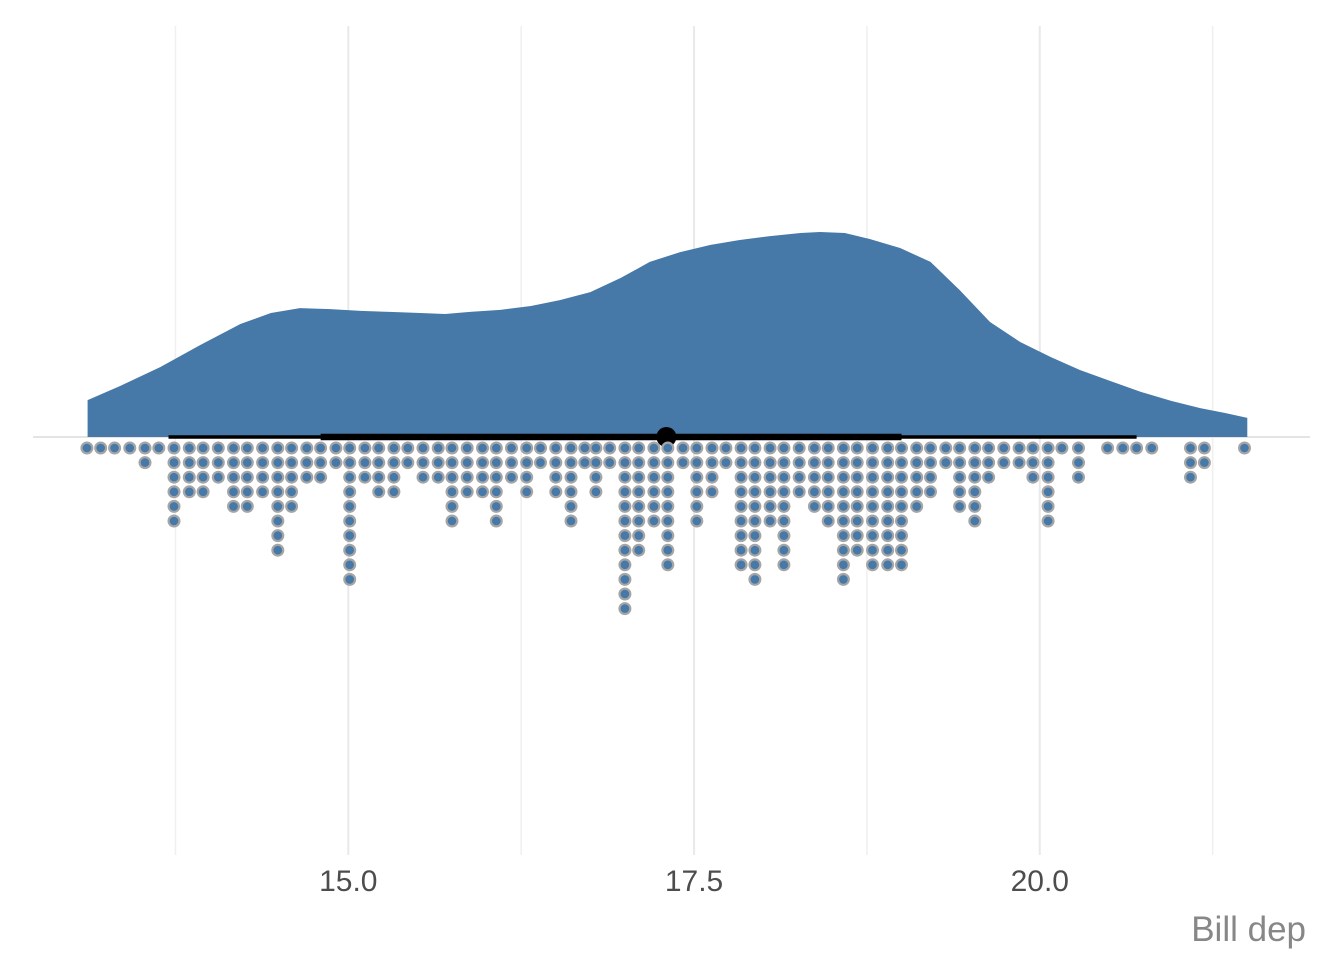 The image size is (1344, 960). Describe the element at coordinates (1040, 881) in the screenshot. I see `x-tick-label: 20.0` at that location.